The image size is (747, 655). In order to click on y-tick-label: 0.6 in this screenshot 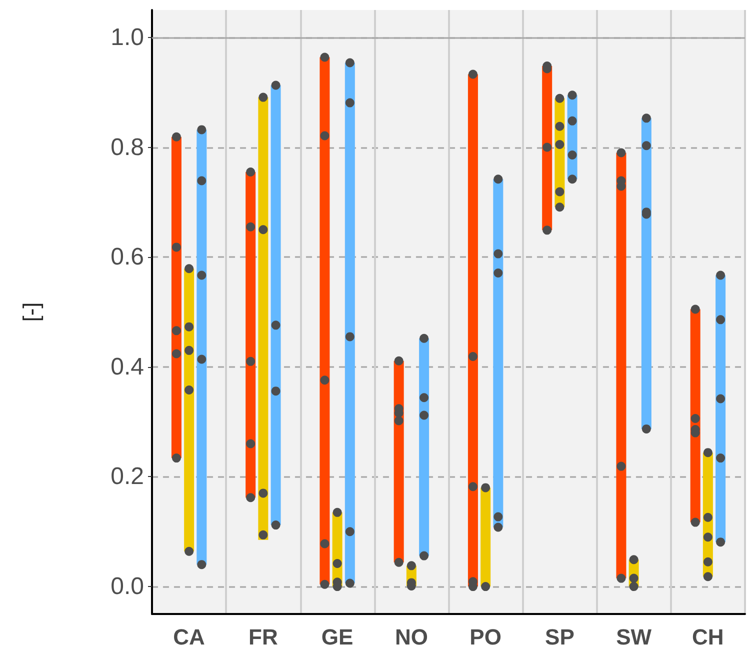, I will do `click(127, 257)`.